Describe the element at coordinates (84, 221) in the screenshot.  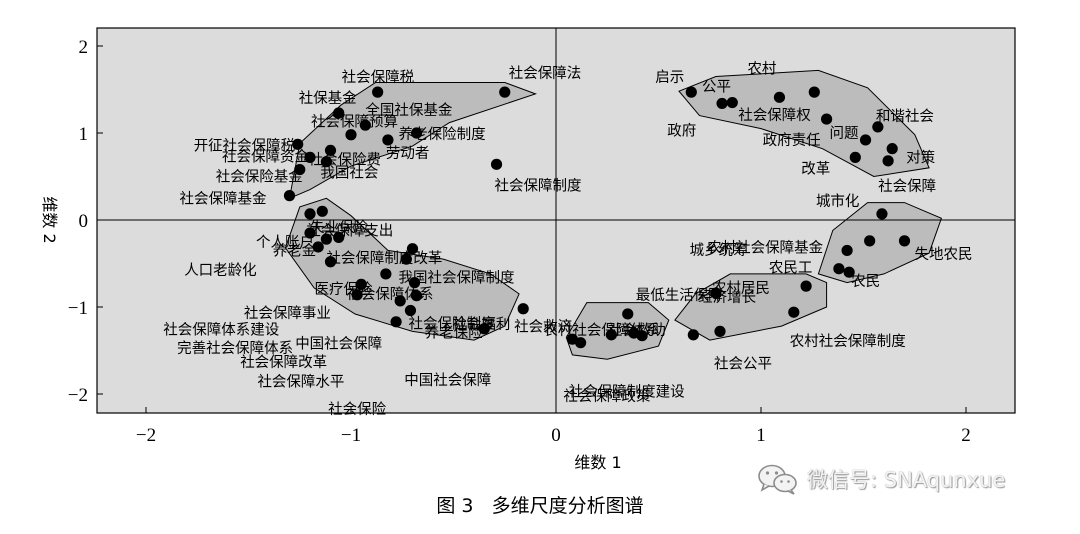
I see `y-tick-label: 0` at that location.